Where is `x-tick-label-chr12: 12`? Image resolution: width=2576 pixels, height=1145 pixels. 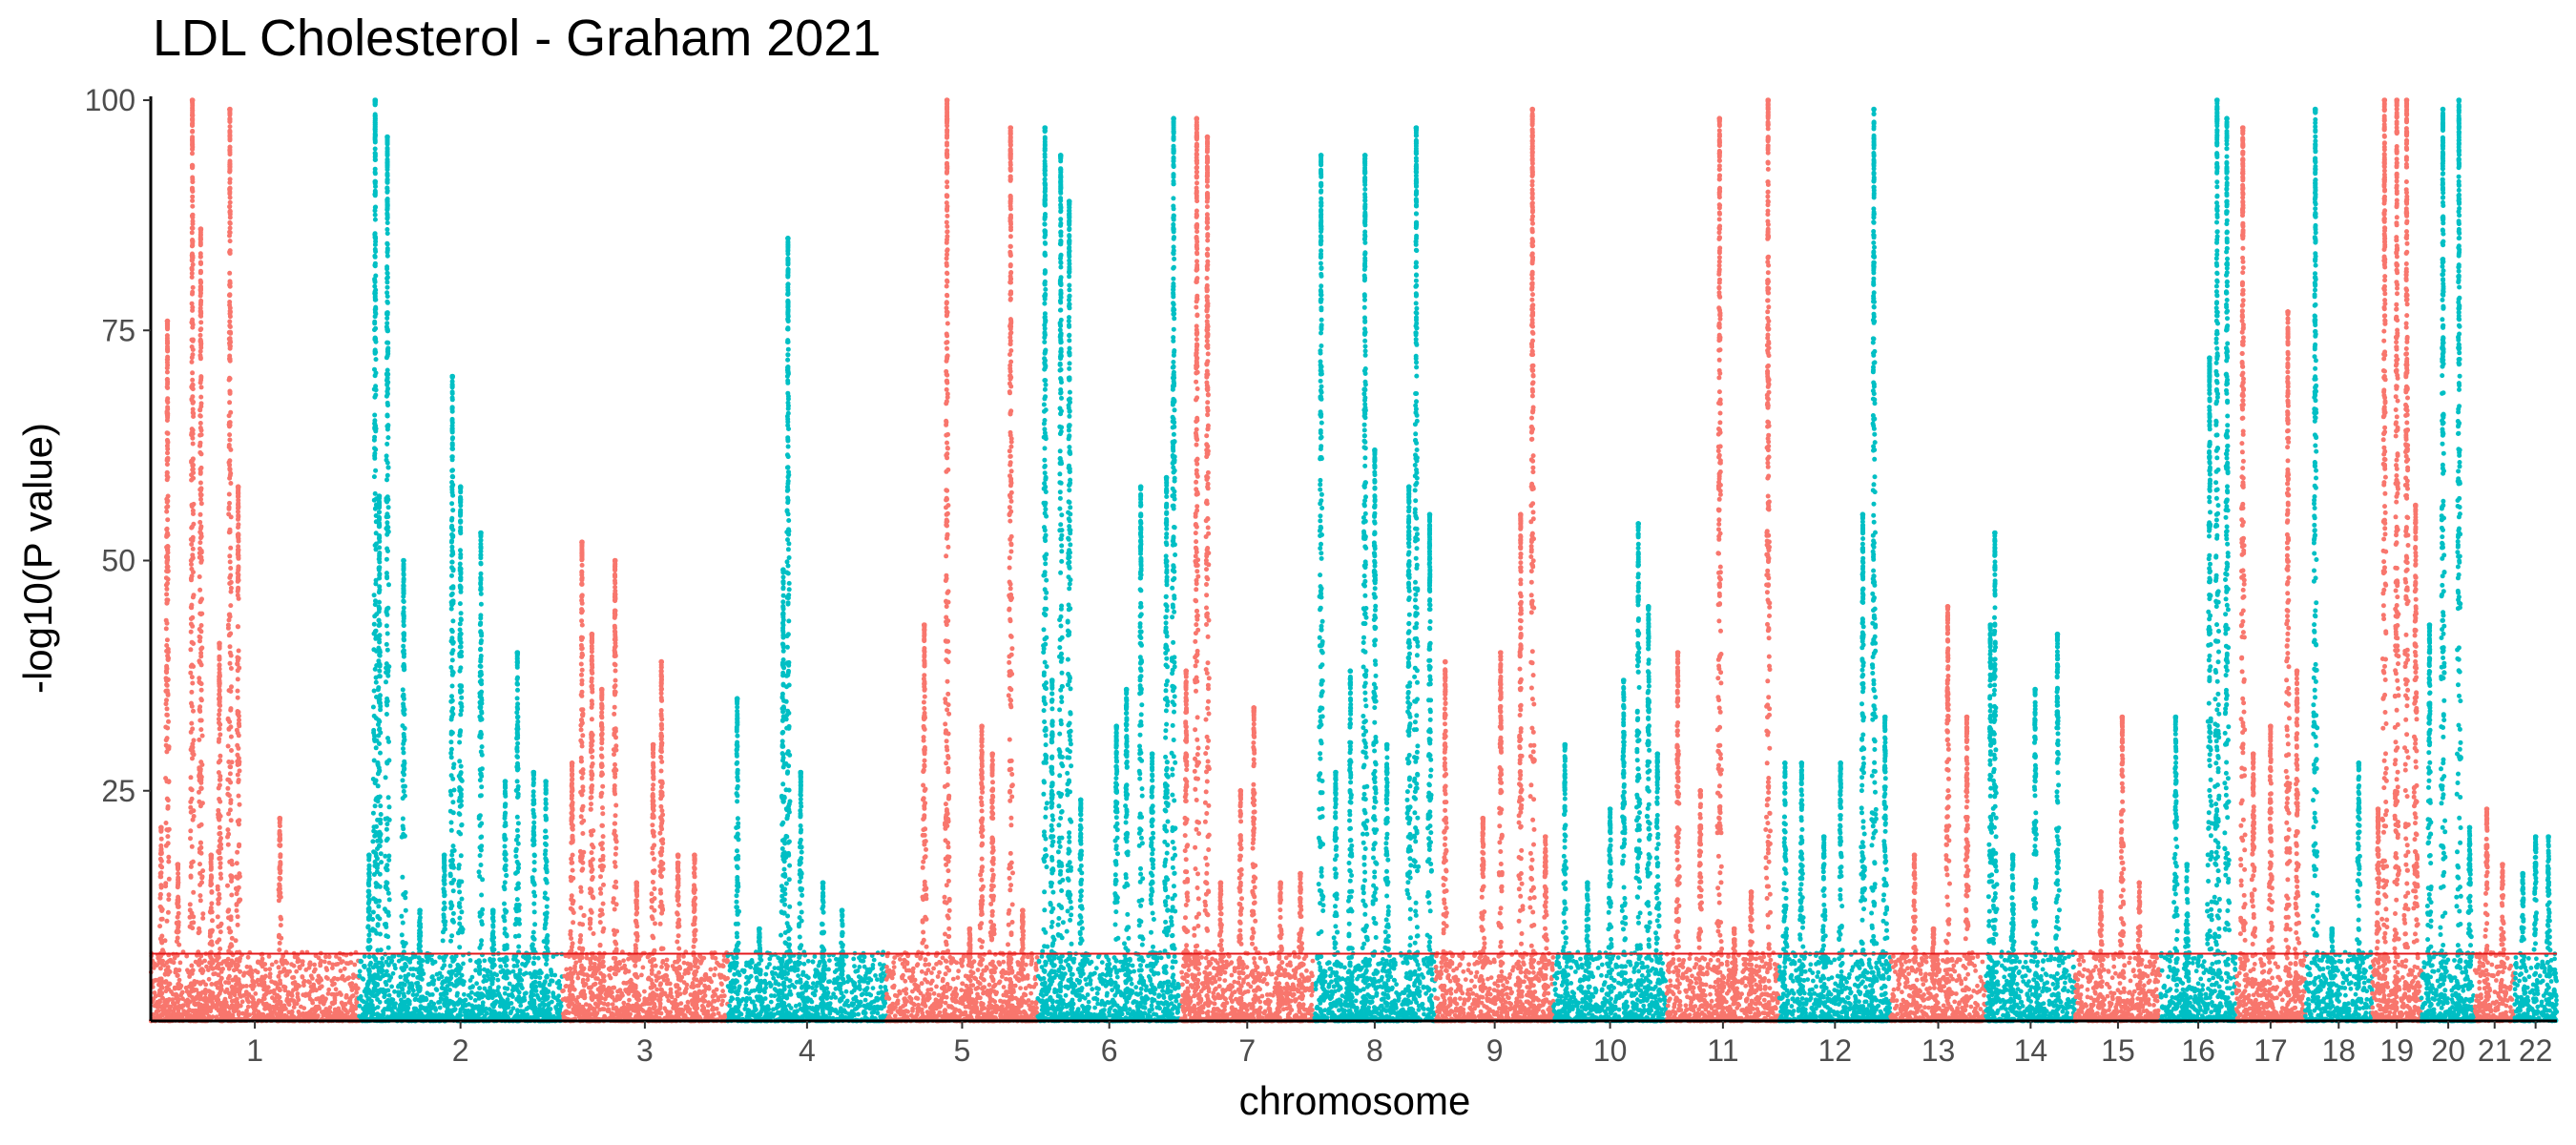
x-tick-label-chr12: 12 is located at coordinates (1835, 1051).